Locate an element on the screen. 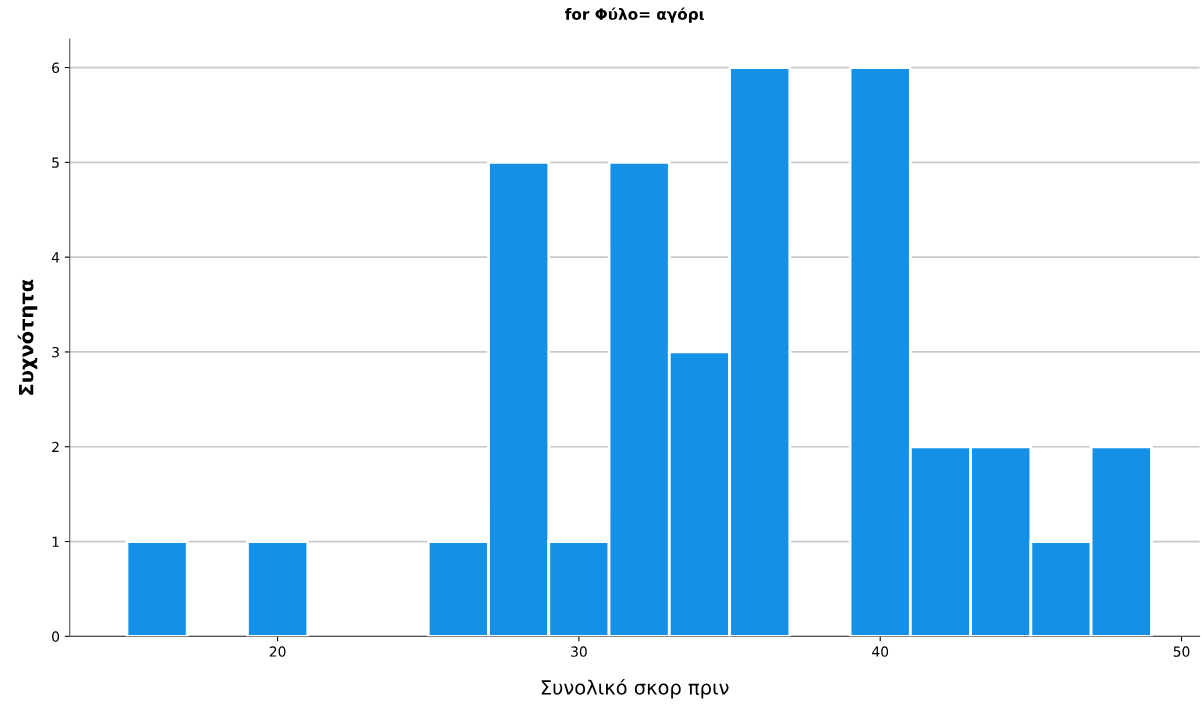  y-tick-label: 4 is located at coordinates (55, 257).